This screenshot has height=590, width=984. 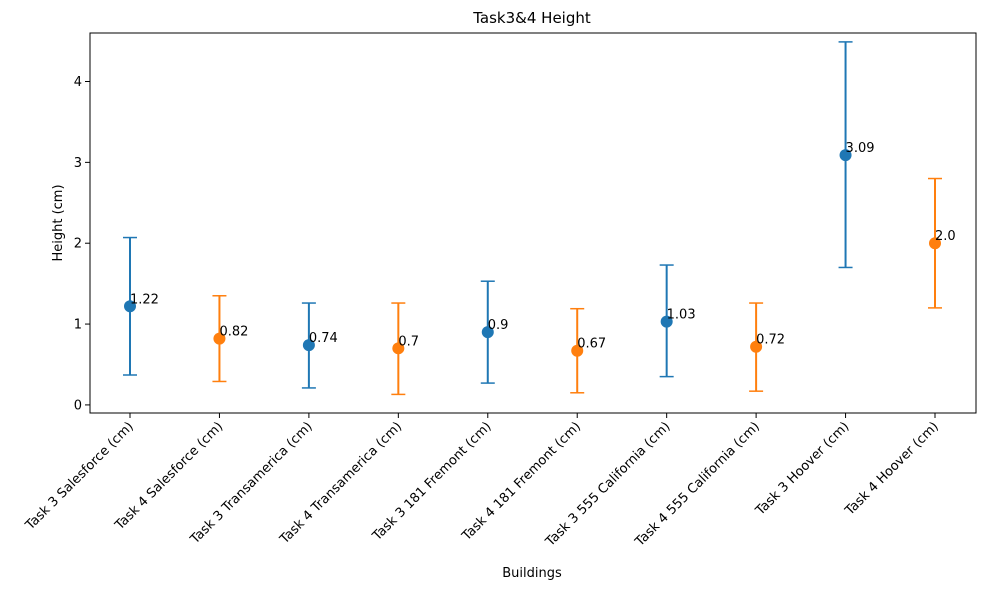 I want to click on value-label: 0.9, so click(x=498, y=325).